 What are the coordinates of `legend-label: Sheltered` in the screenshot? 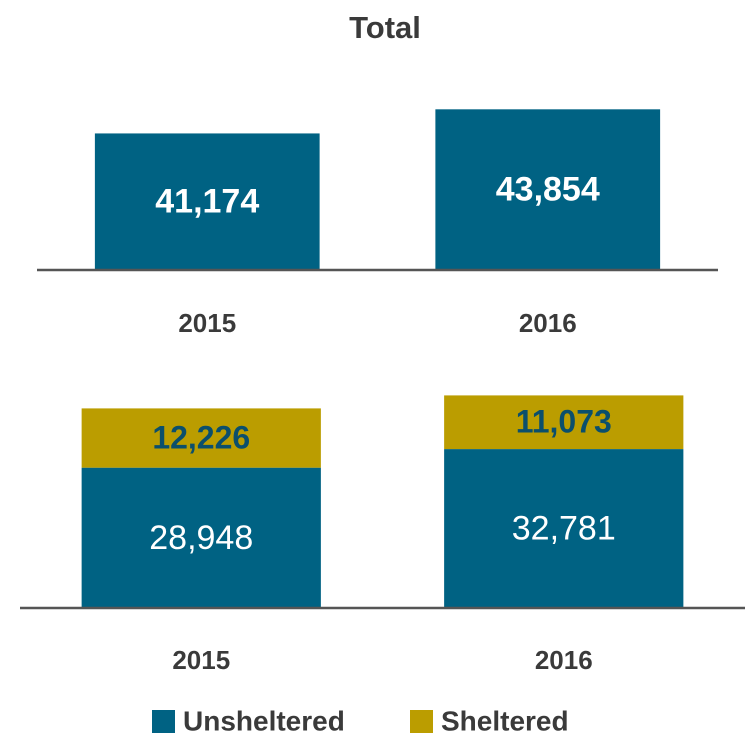 It's located at (505, 720).